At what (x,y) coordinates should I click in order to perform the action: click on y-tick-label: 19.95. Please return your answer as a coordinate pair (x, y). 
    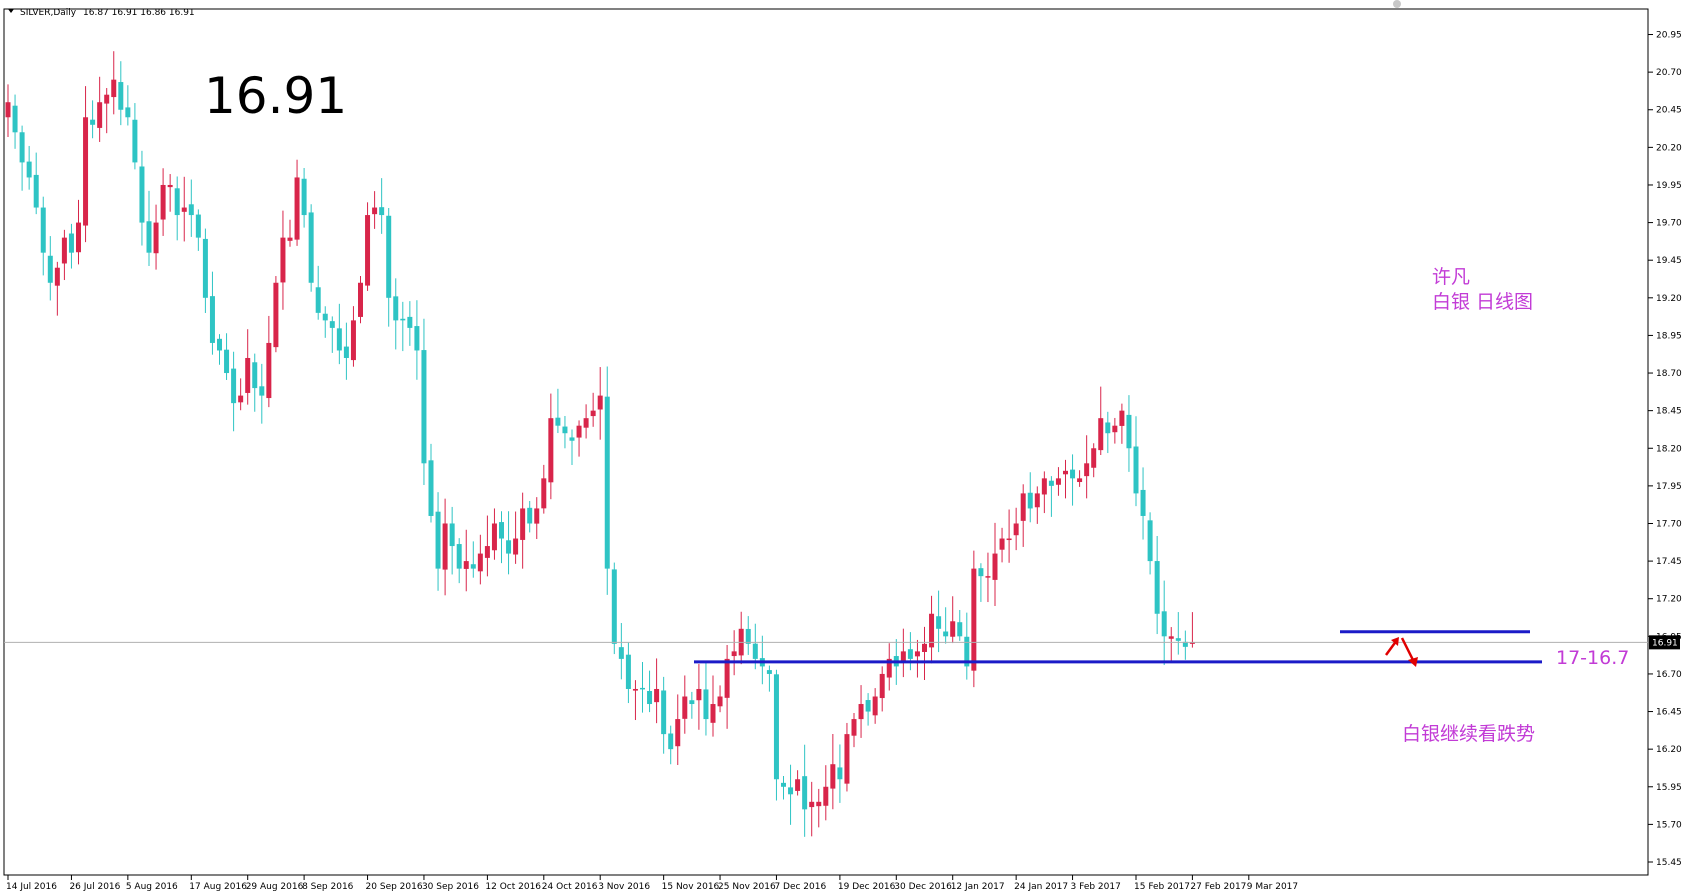
    Looking at the image, I should click on (1669, 186).